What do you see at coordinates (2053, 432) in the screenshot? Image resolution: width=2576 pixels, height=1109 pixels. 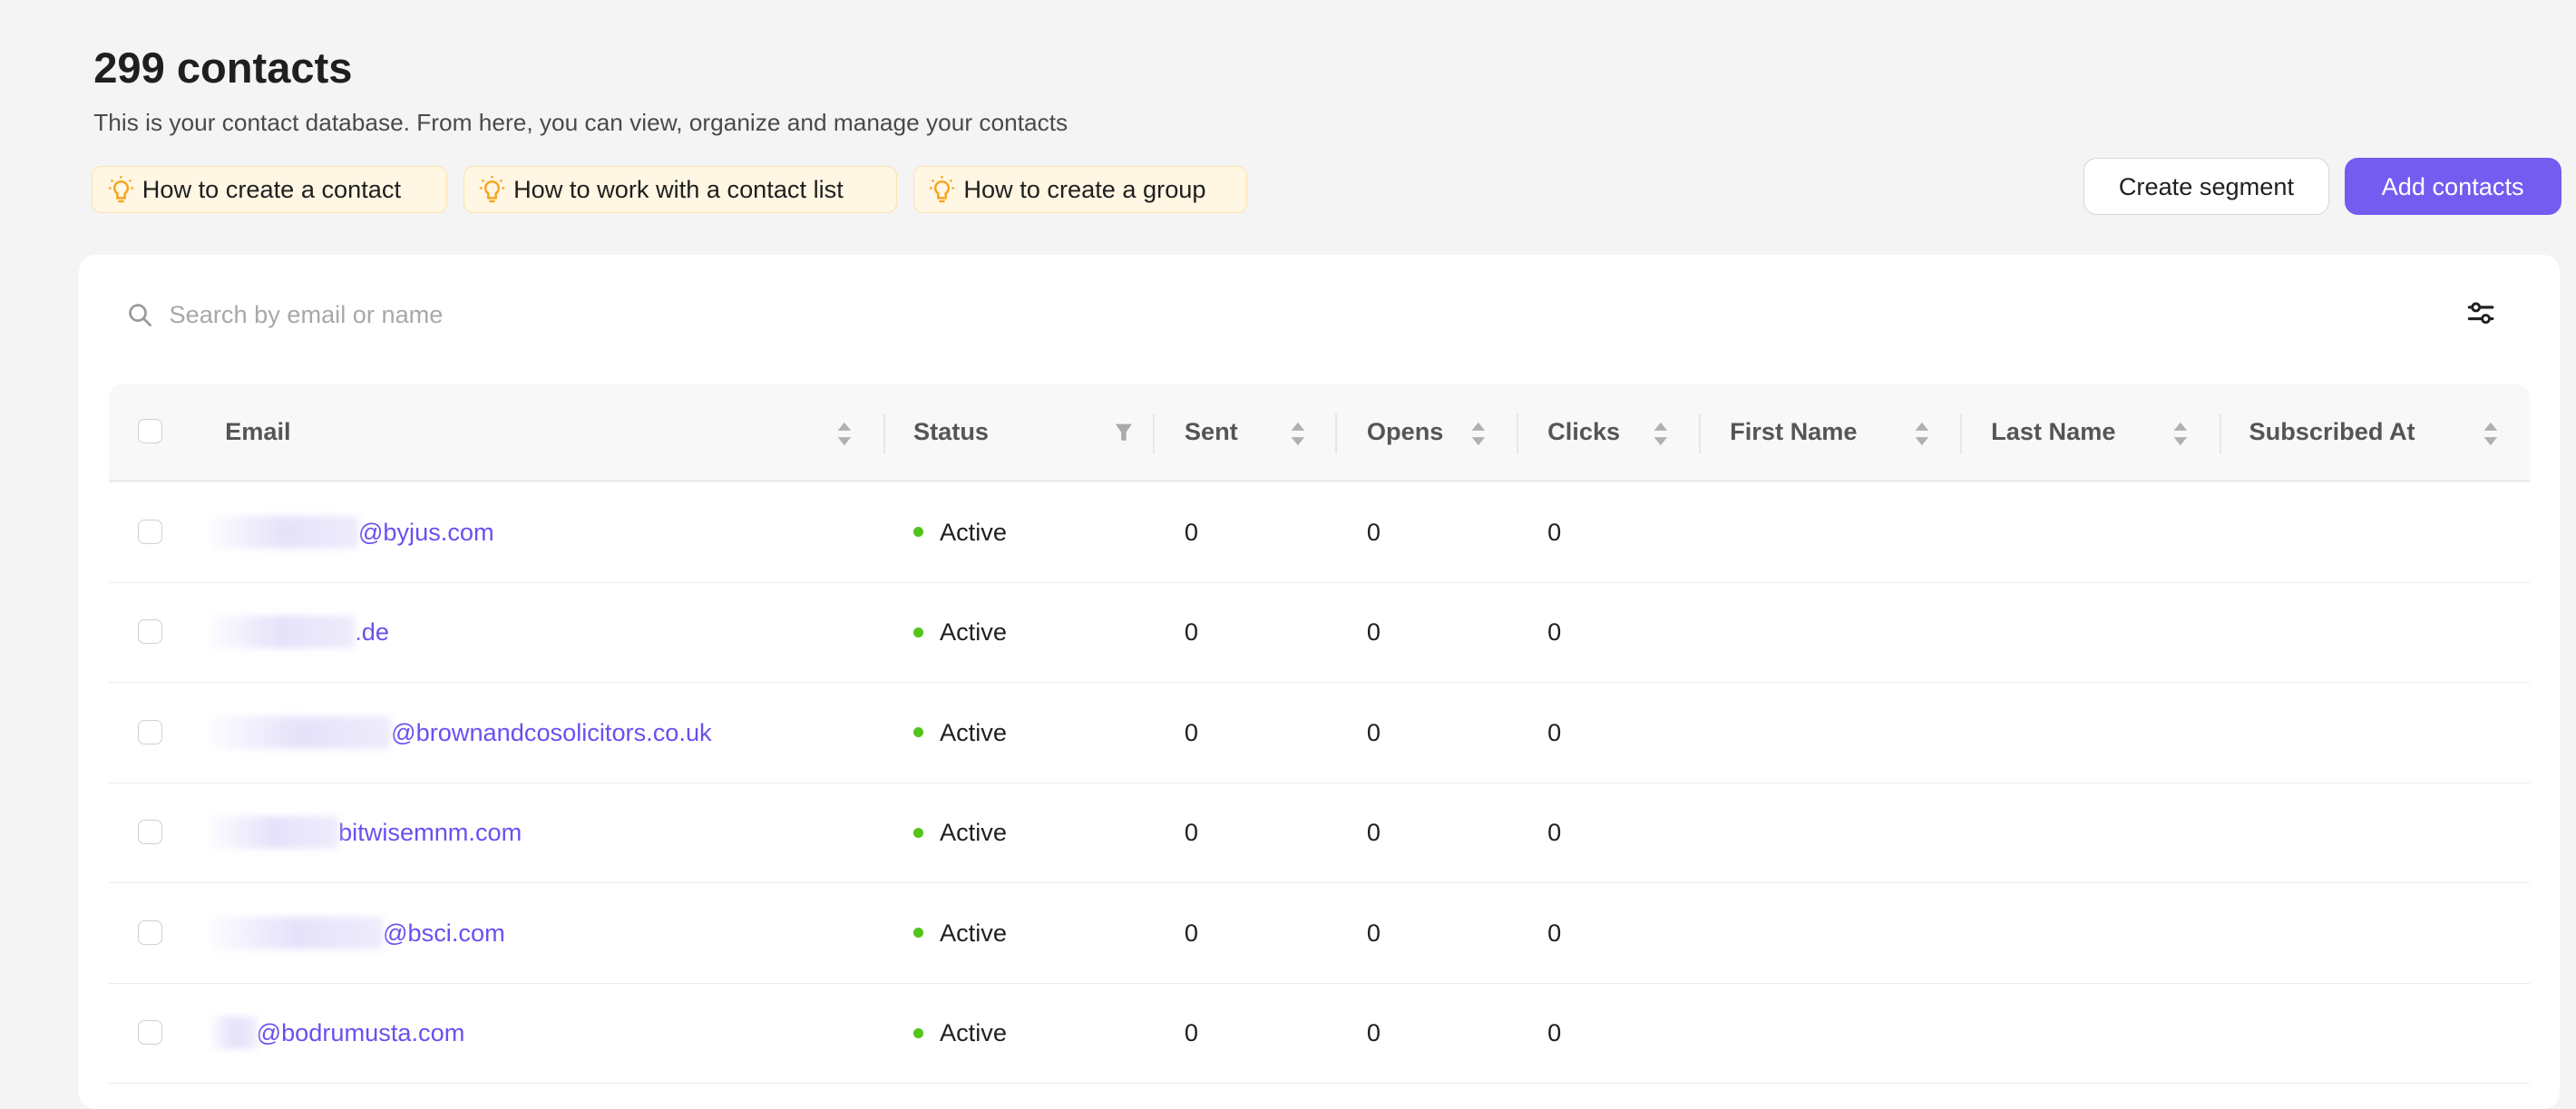 I see `column-header-last-name: Last Name` at bounding box center [2053, 432].